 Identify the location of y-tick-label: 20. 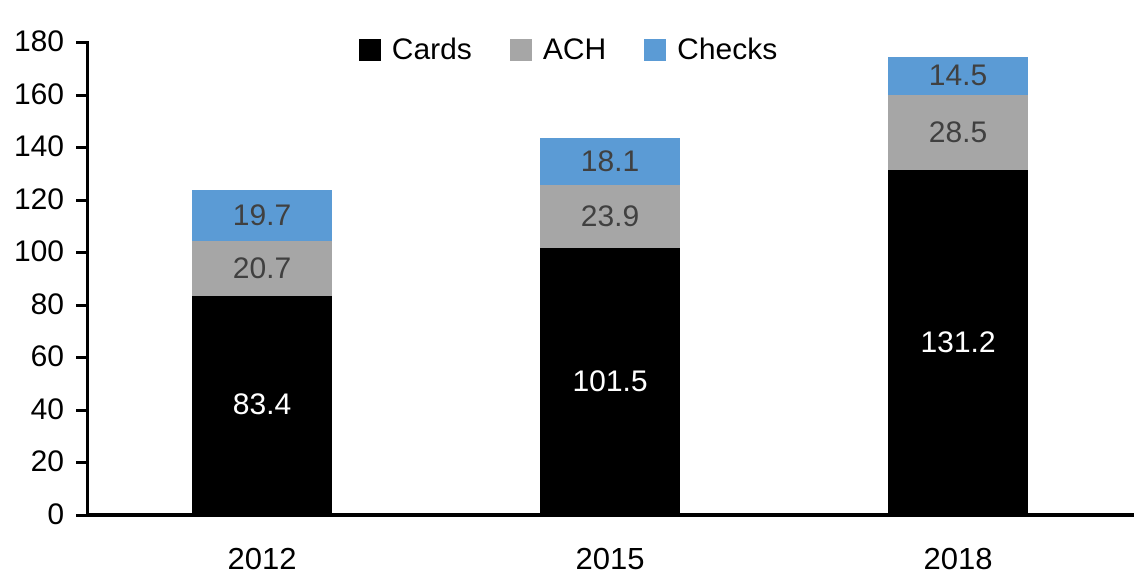
(47, 462).